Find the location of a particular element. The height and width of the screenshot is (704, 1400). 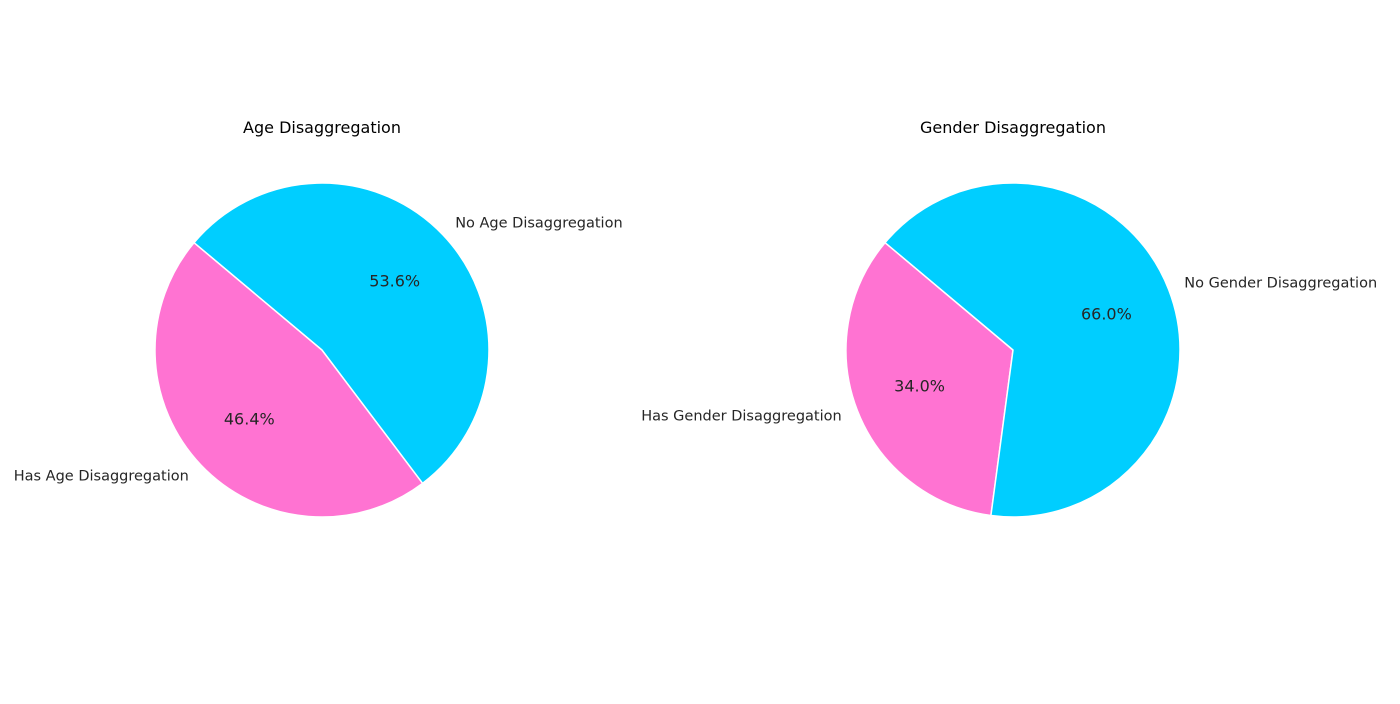

slice-label-no-gender: No Gender Disaggregation is located at coordinates (1280, 284).